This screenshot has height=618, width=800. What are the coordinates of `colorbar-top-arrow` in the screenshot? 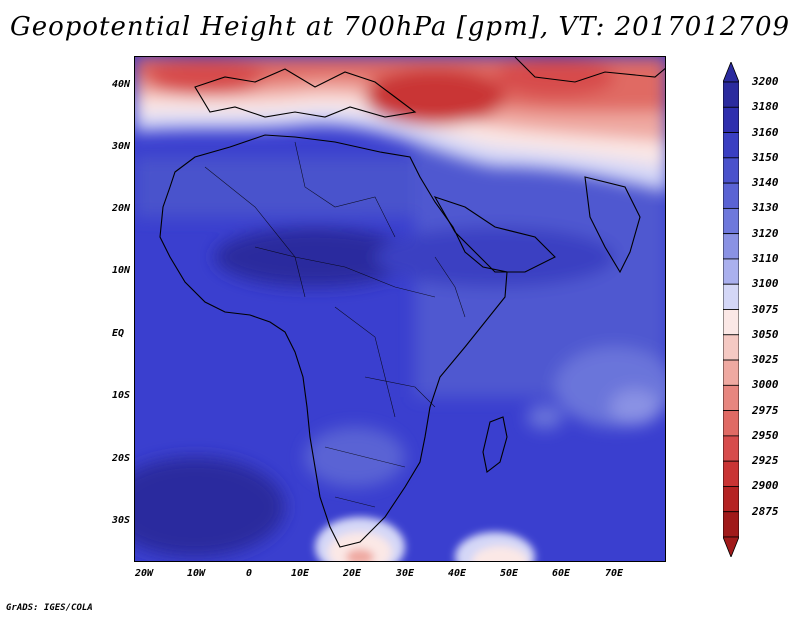 It's located at (731, 72).